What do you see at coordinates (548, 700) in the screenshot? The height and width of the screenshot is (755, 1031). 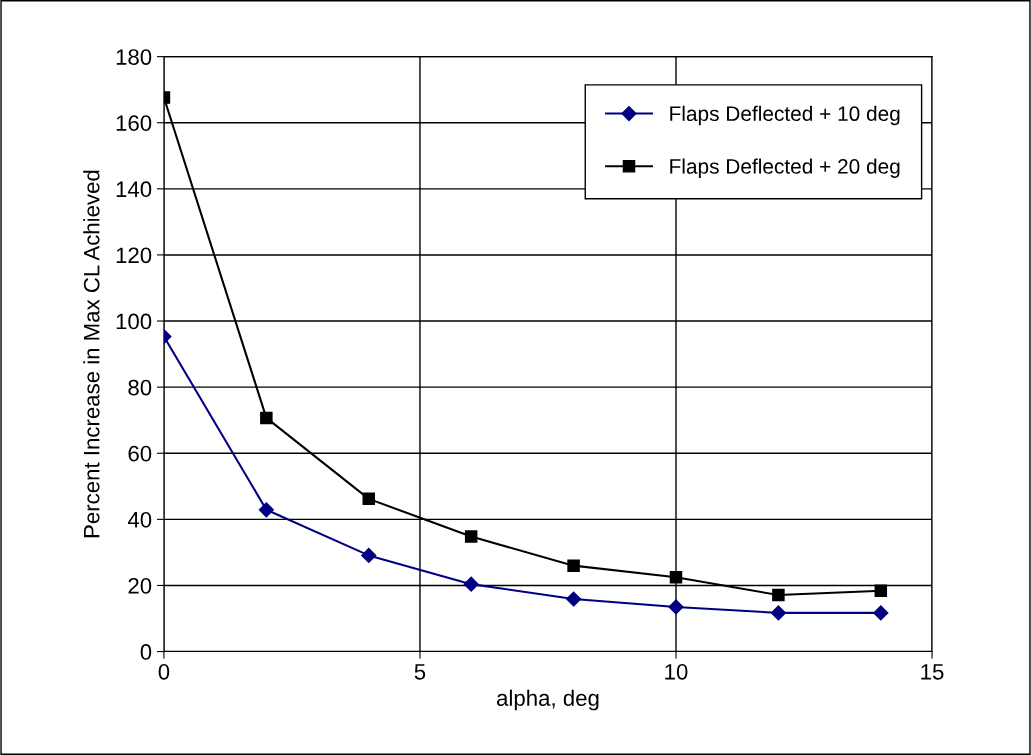 I see `x-axis-title: alpha, deg` at bounding box center [548, 700].